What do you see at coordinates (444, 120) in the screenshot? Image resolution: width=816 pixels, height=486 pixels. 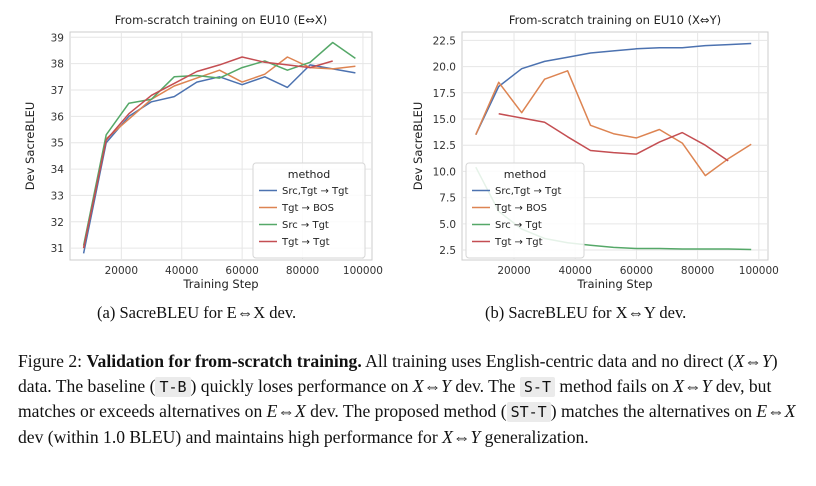 I see `y-tick-label: 15.0` at bounding box center [444, 120].